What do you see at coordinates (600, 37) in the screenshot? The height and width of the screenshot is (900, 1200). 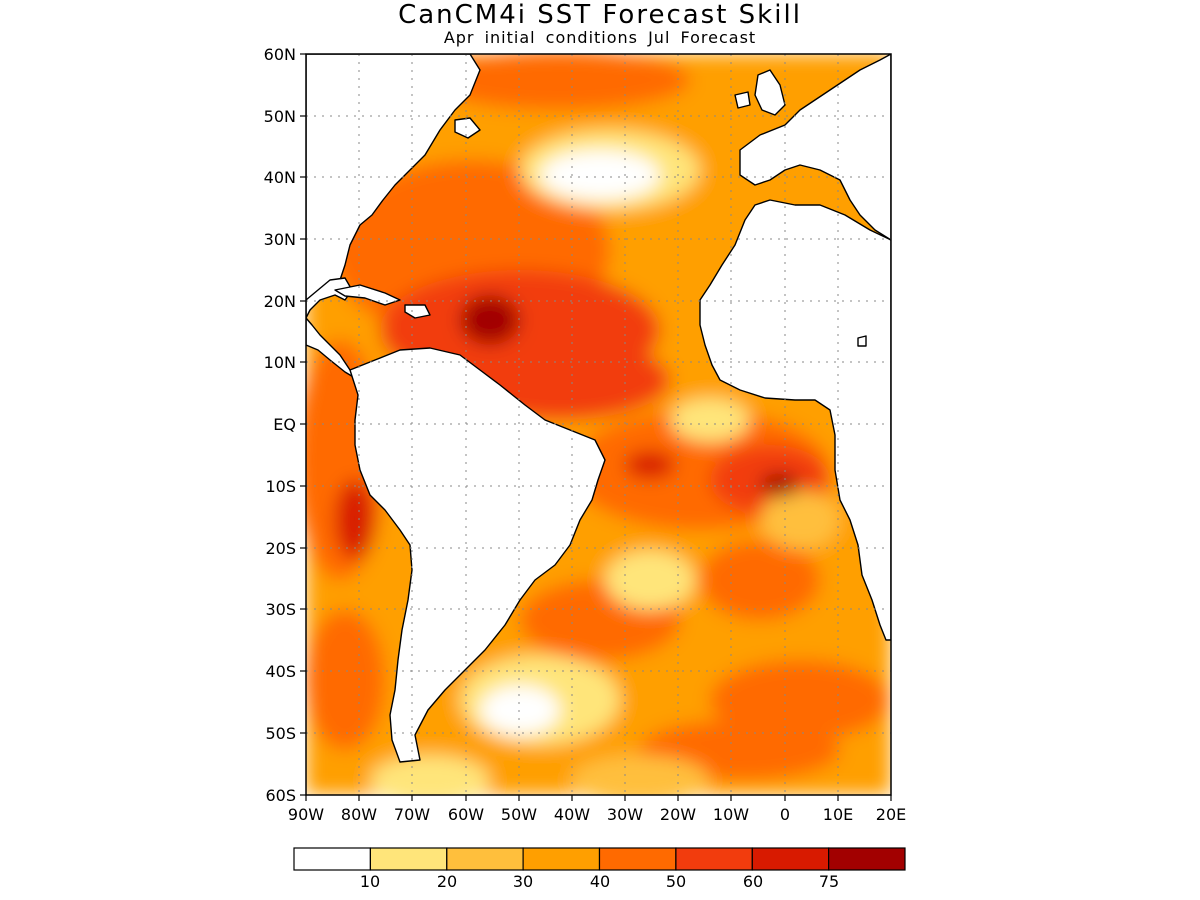 I see `map-subtitle: Apr initial conditions Jul Forecast` at bounding box center [600, 37].